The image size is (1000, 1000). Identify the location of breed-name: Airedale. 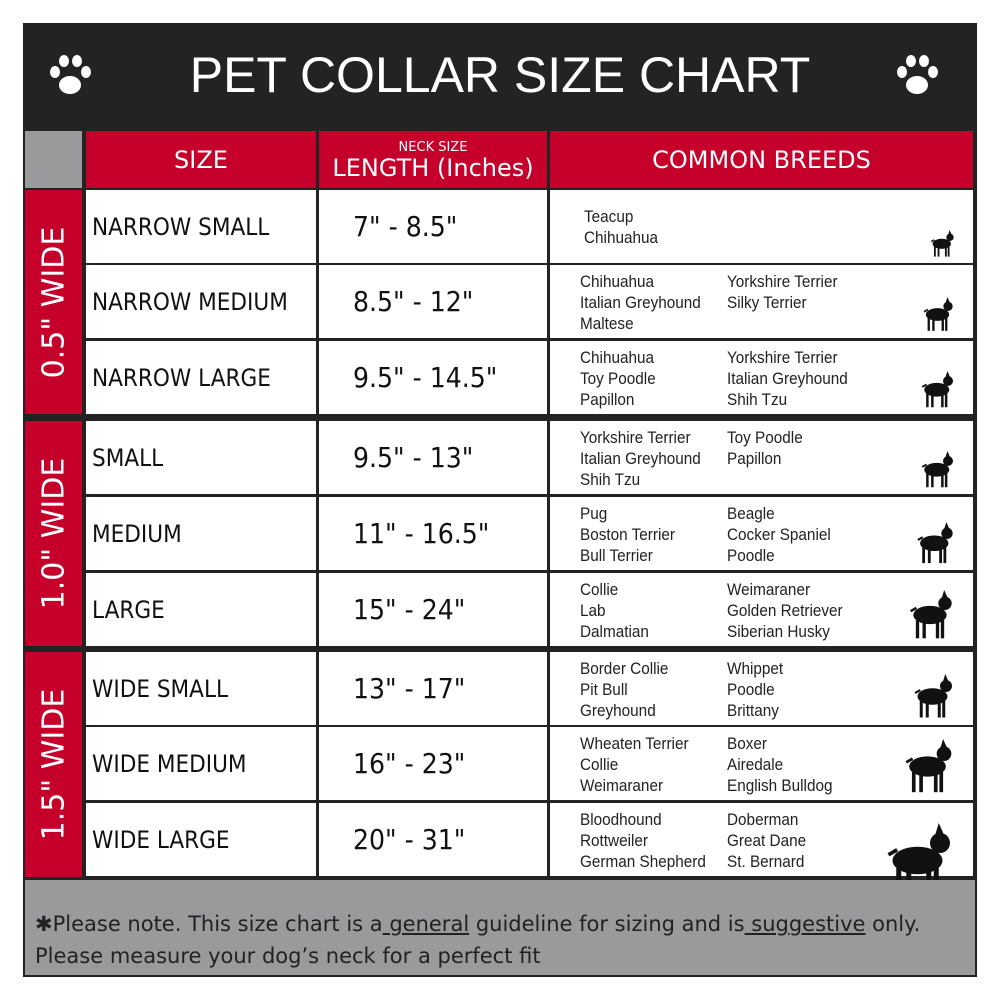
(755, 764).